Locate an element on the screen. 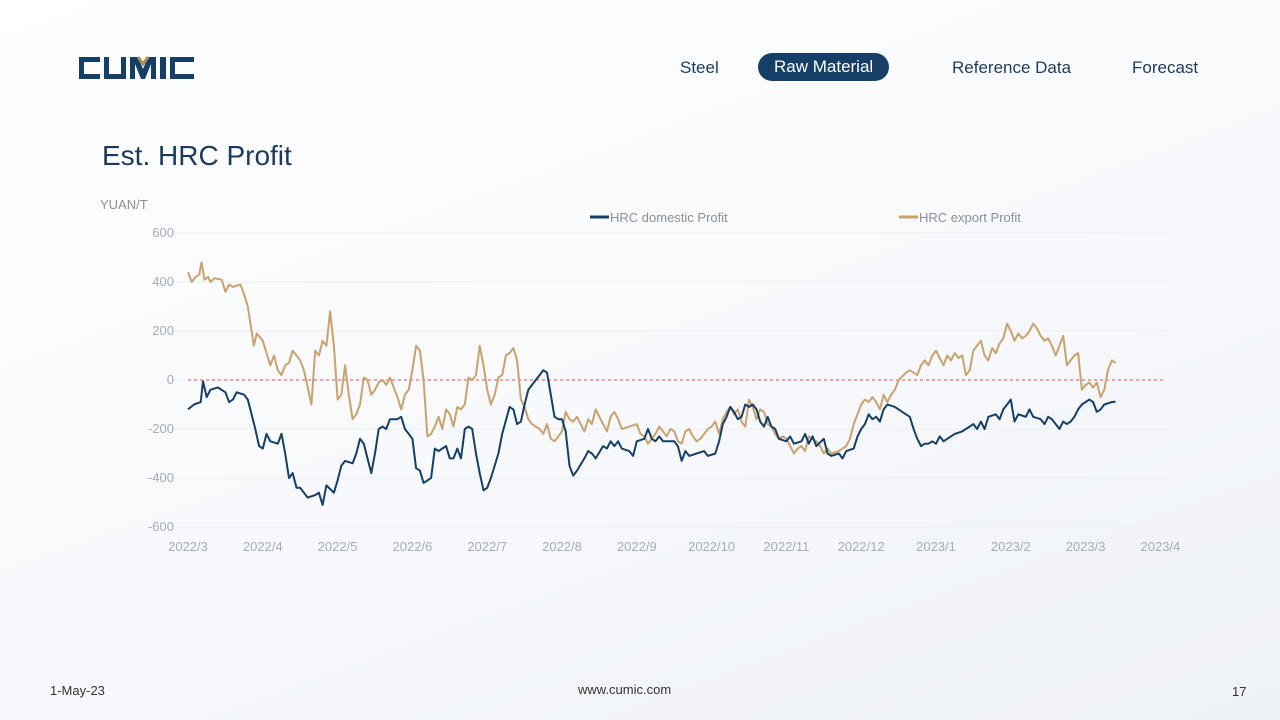 This screenshot has width=1280, height=720. chart-legend: HRC domestic Profit HRC export Profit is located at coordinates (805, 217).